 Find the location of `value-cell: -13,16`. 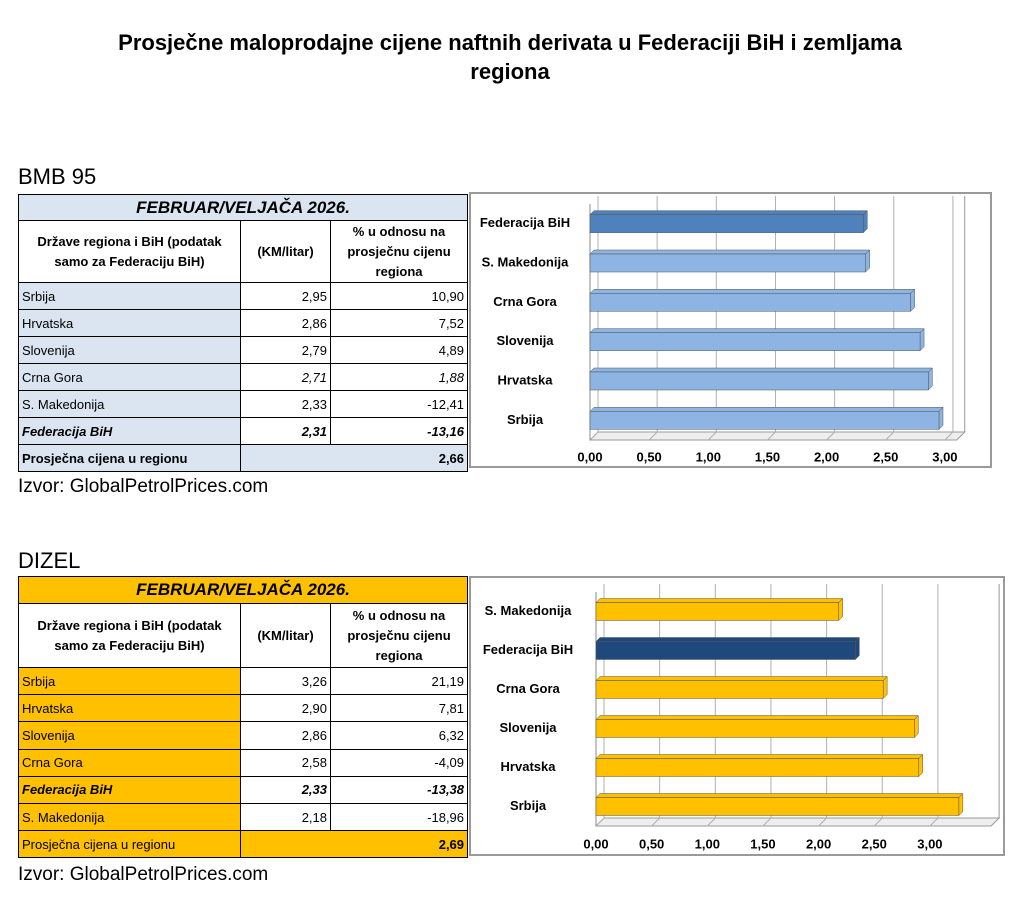

value-cell: -13,16 is located at coordinates (399, 431).